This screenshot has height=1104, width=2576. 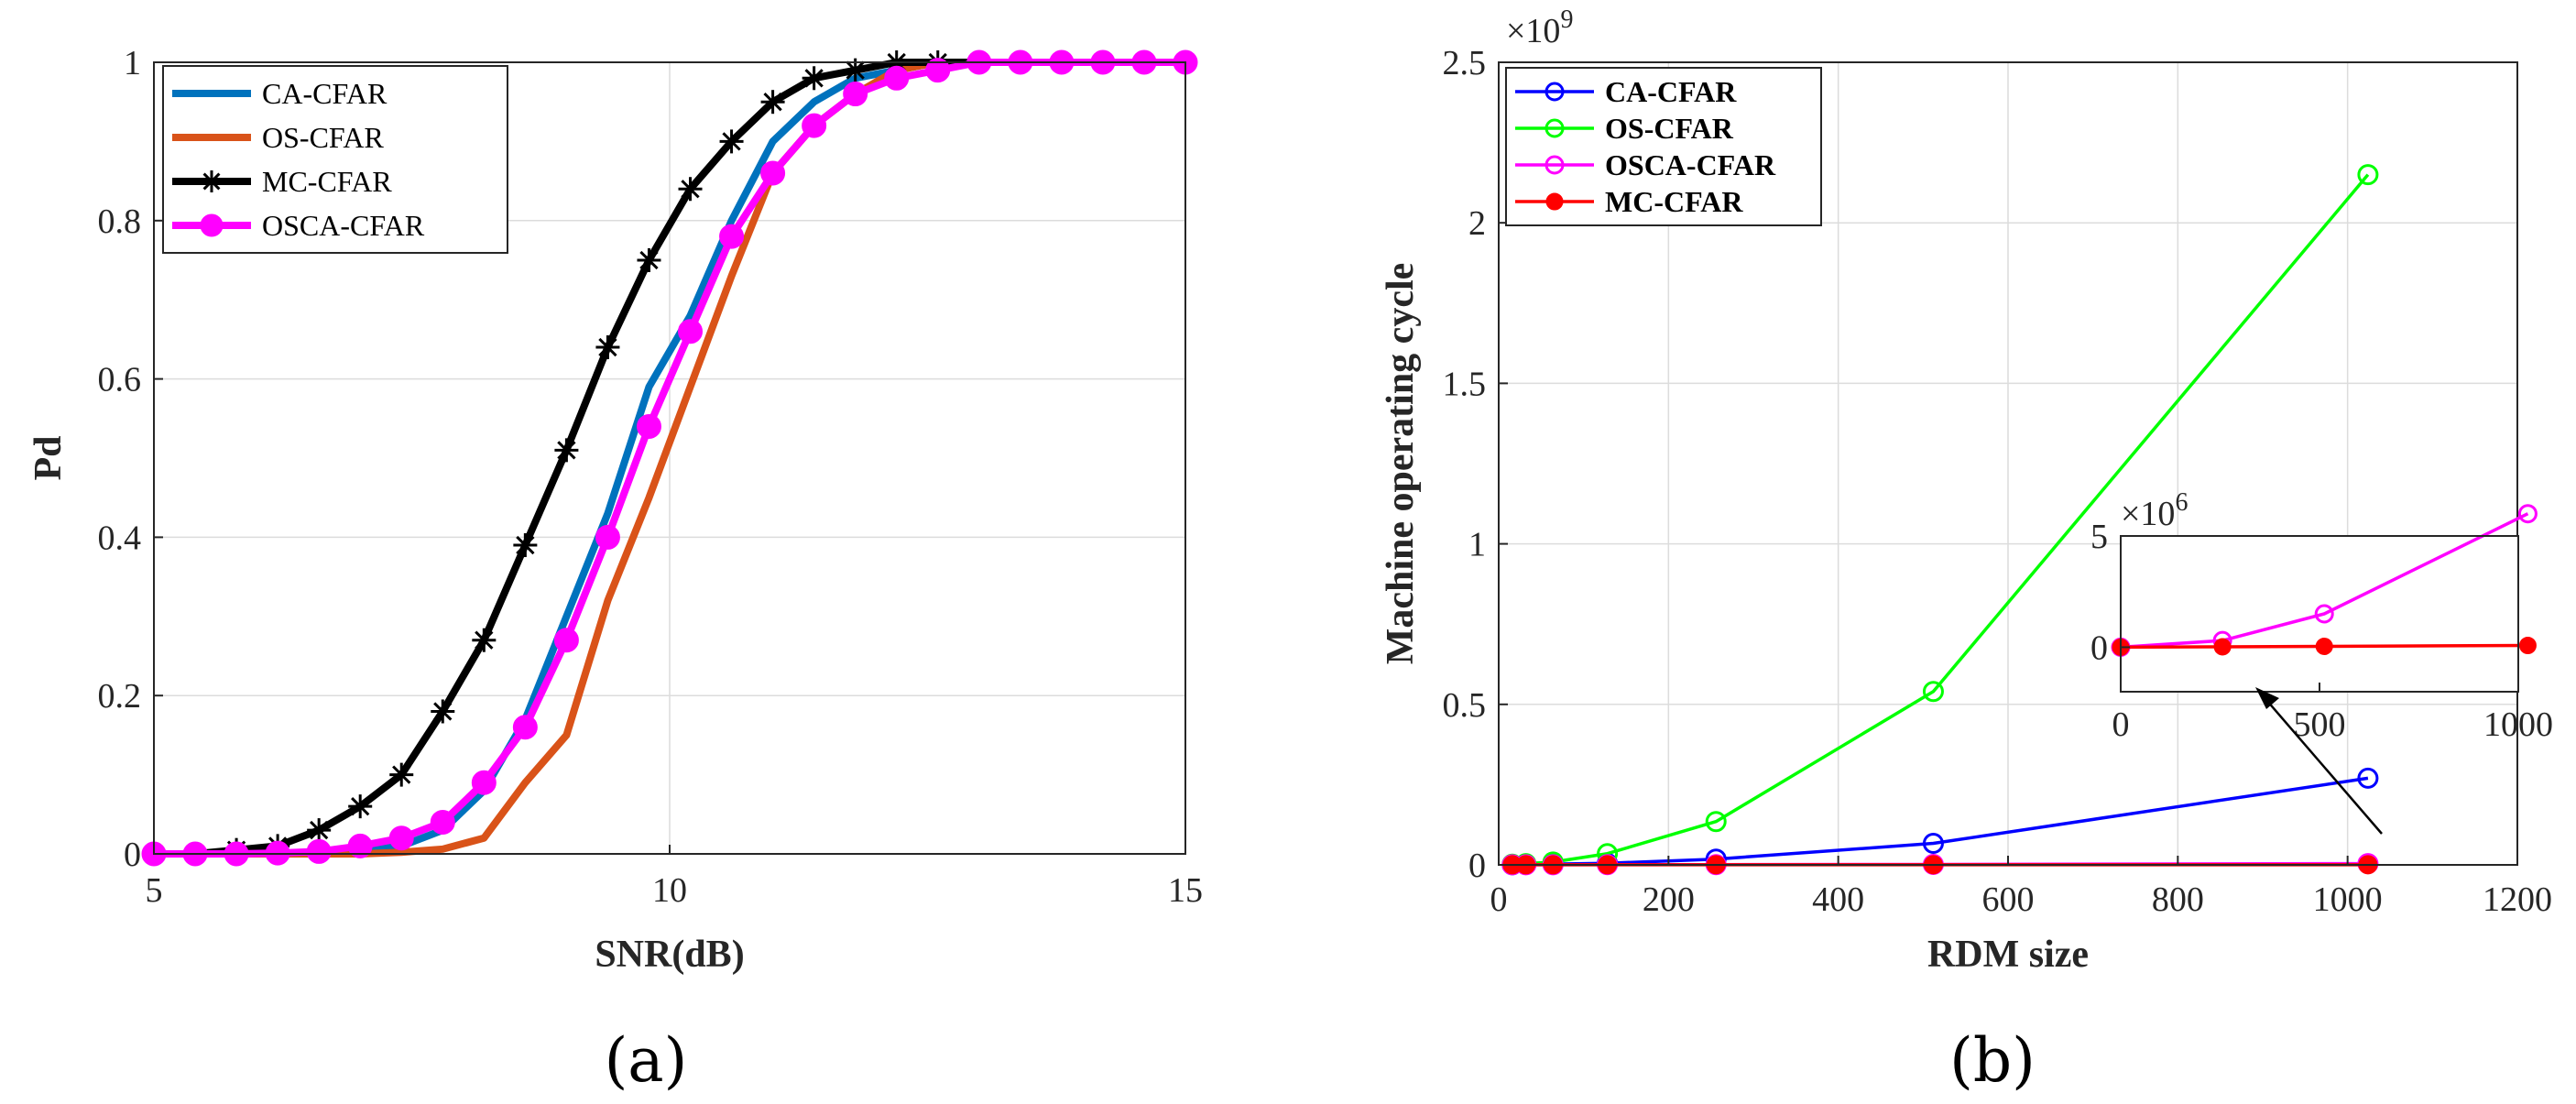 I want to click on chart-b-xtick-label: 800, so click(x=2178, y=899).